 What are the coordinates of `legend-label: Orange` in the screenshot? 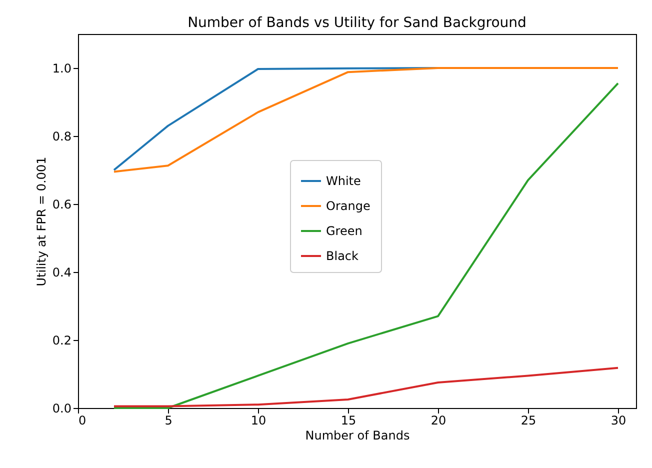 It's located at (348, 206).